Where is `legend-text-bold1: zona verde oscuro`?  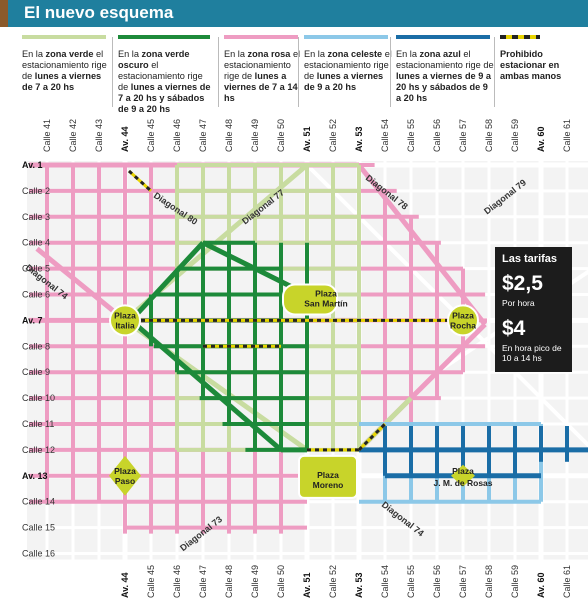 legend-text-bold1: zona verde oscuro is located at coordinates (154, 59).